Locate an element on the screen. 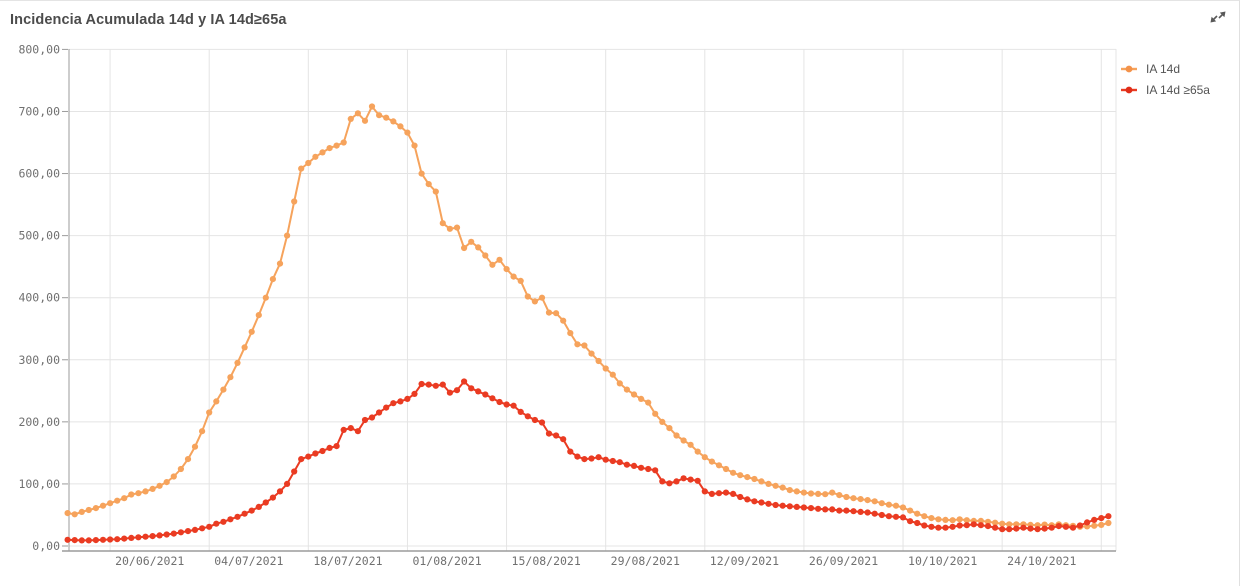  svg-text: 15/08/2021 is located at coordinates (546, 561).